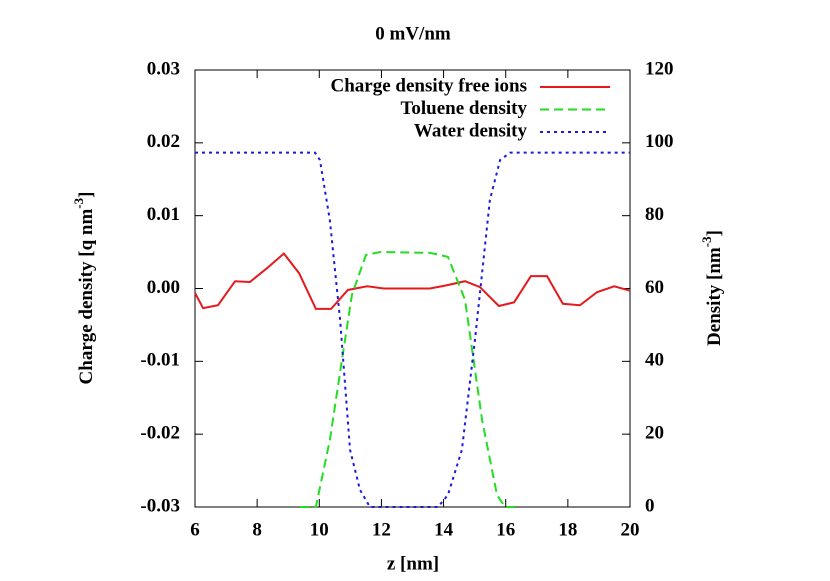  What do you see at coordinates (567, 529) in the screenshot?
I see `x-tick-label: 18` at bounding box center [567, 529].